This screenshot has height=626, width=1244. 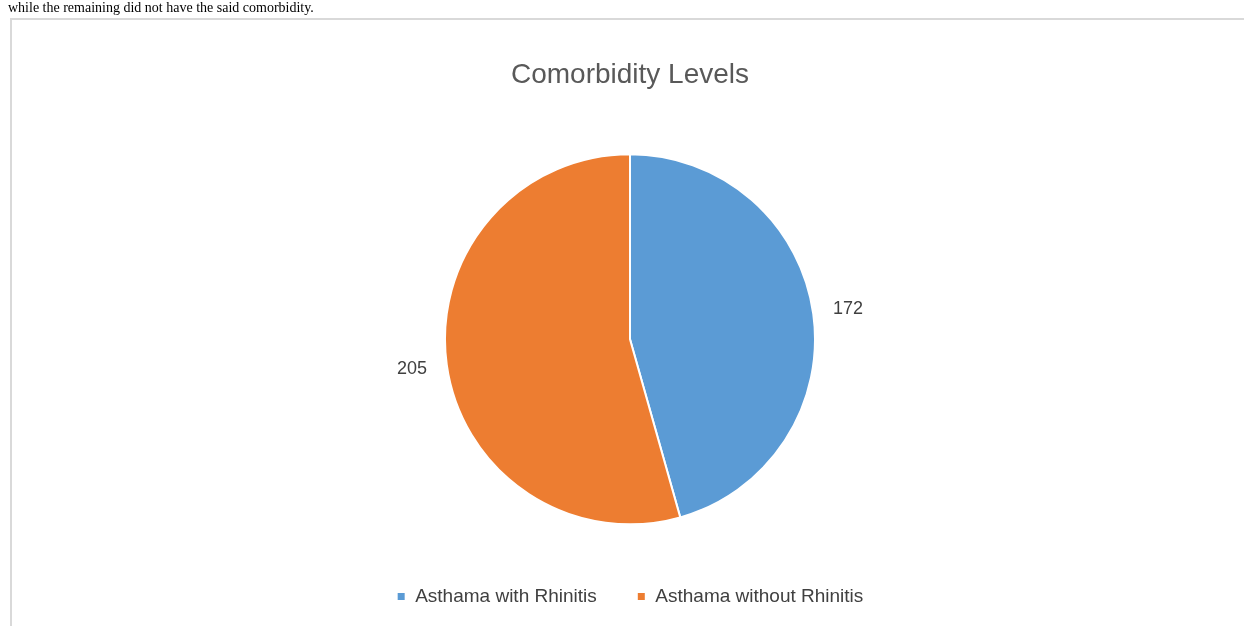 What do you see at coordinates (759, 595) in the screenshot?
I see `legend-label: Asthama without Rhinitis` at bounding box center [759, 595].